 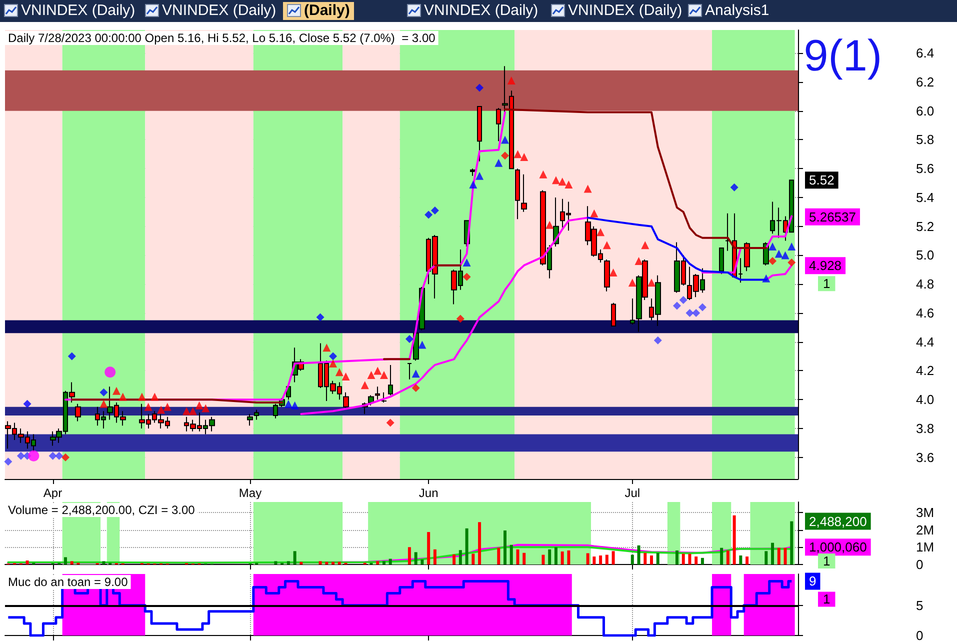 What do you see at coordinates (925, 226) in the screenshot?
I see `y-tick-label: 5.2` at bounding box center [925, 226].